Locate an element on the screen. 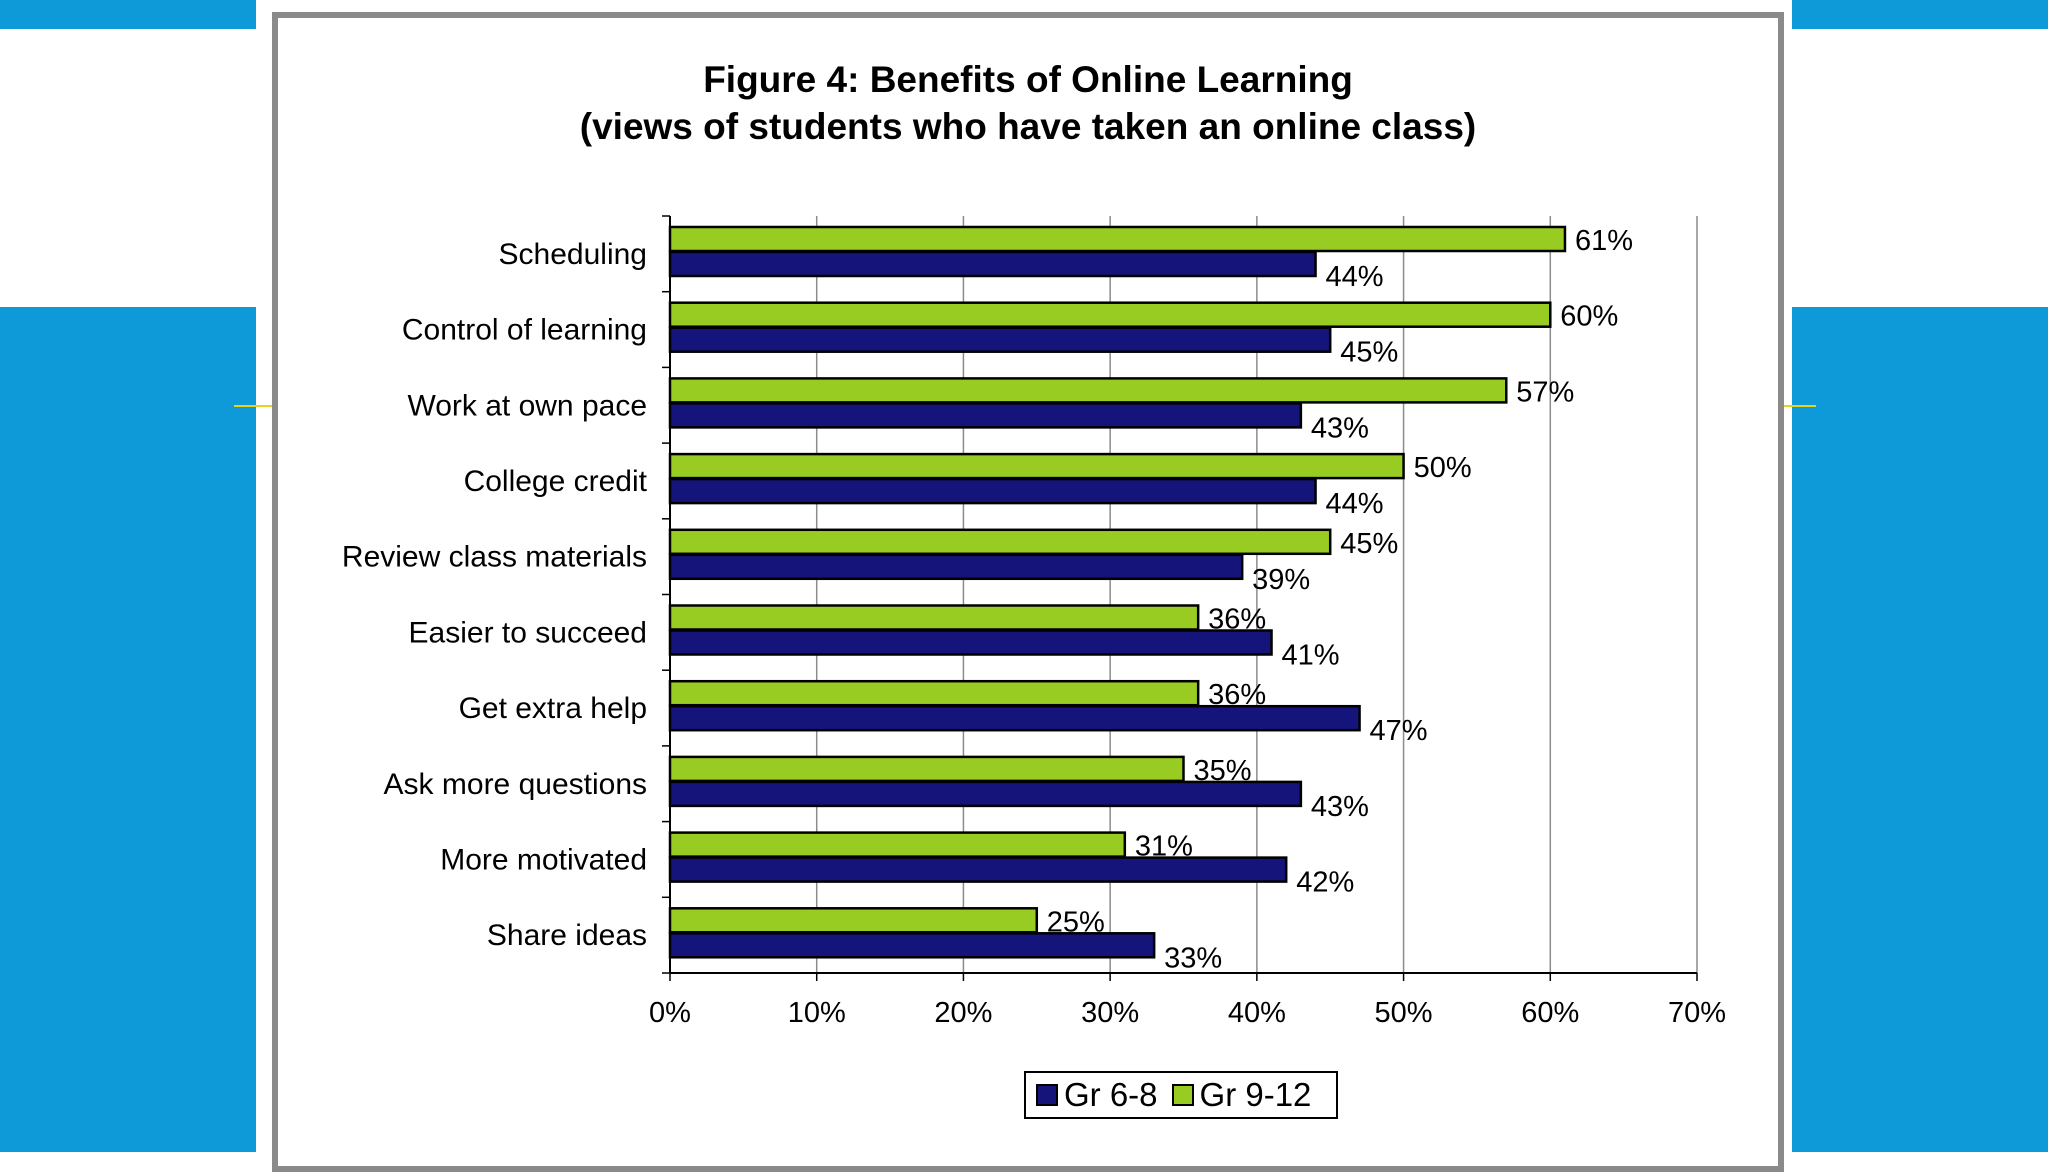 The image size is (2048, 1172). x-tick-label: 70% is located at coordinates (1697, 1013).